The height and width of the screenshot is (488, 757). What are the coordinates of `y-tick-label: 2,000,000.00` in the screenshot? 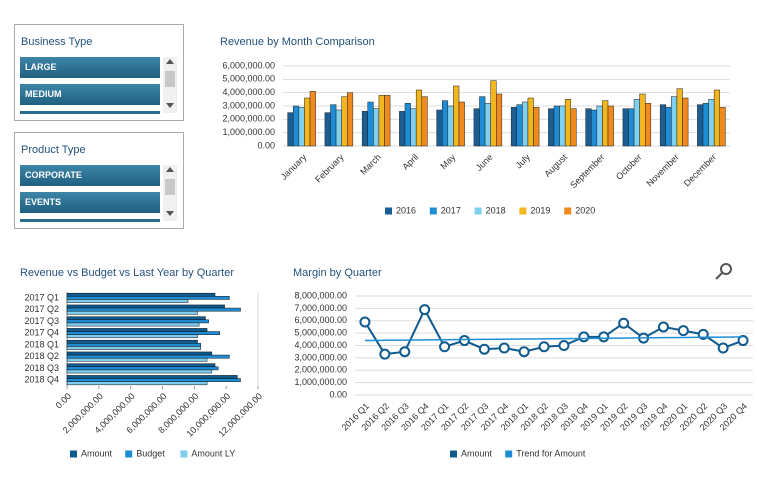 It's located at (248, 119).